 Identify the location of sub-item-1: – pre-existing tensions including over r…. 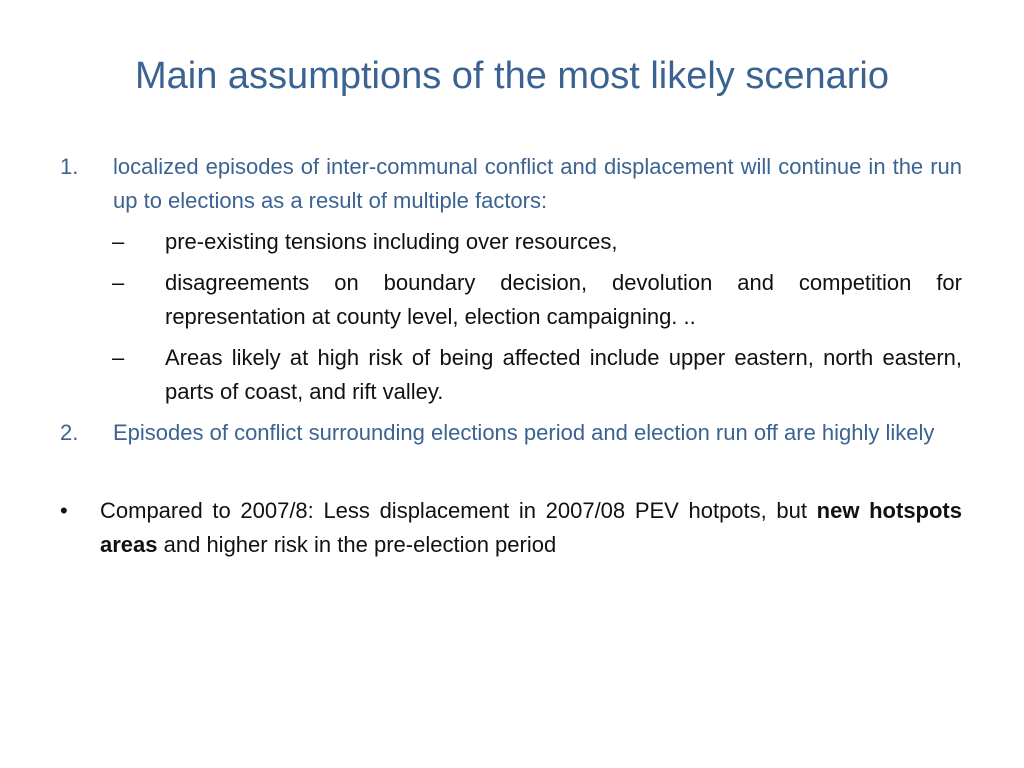
(511, 242).